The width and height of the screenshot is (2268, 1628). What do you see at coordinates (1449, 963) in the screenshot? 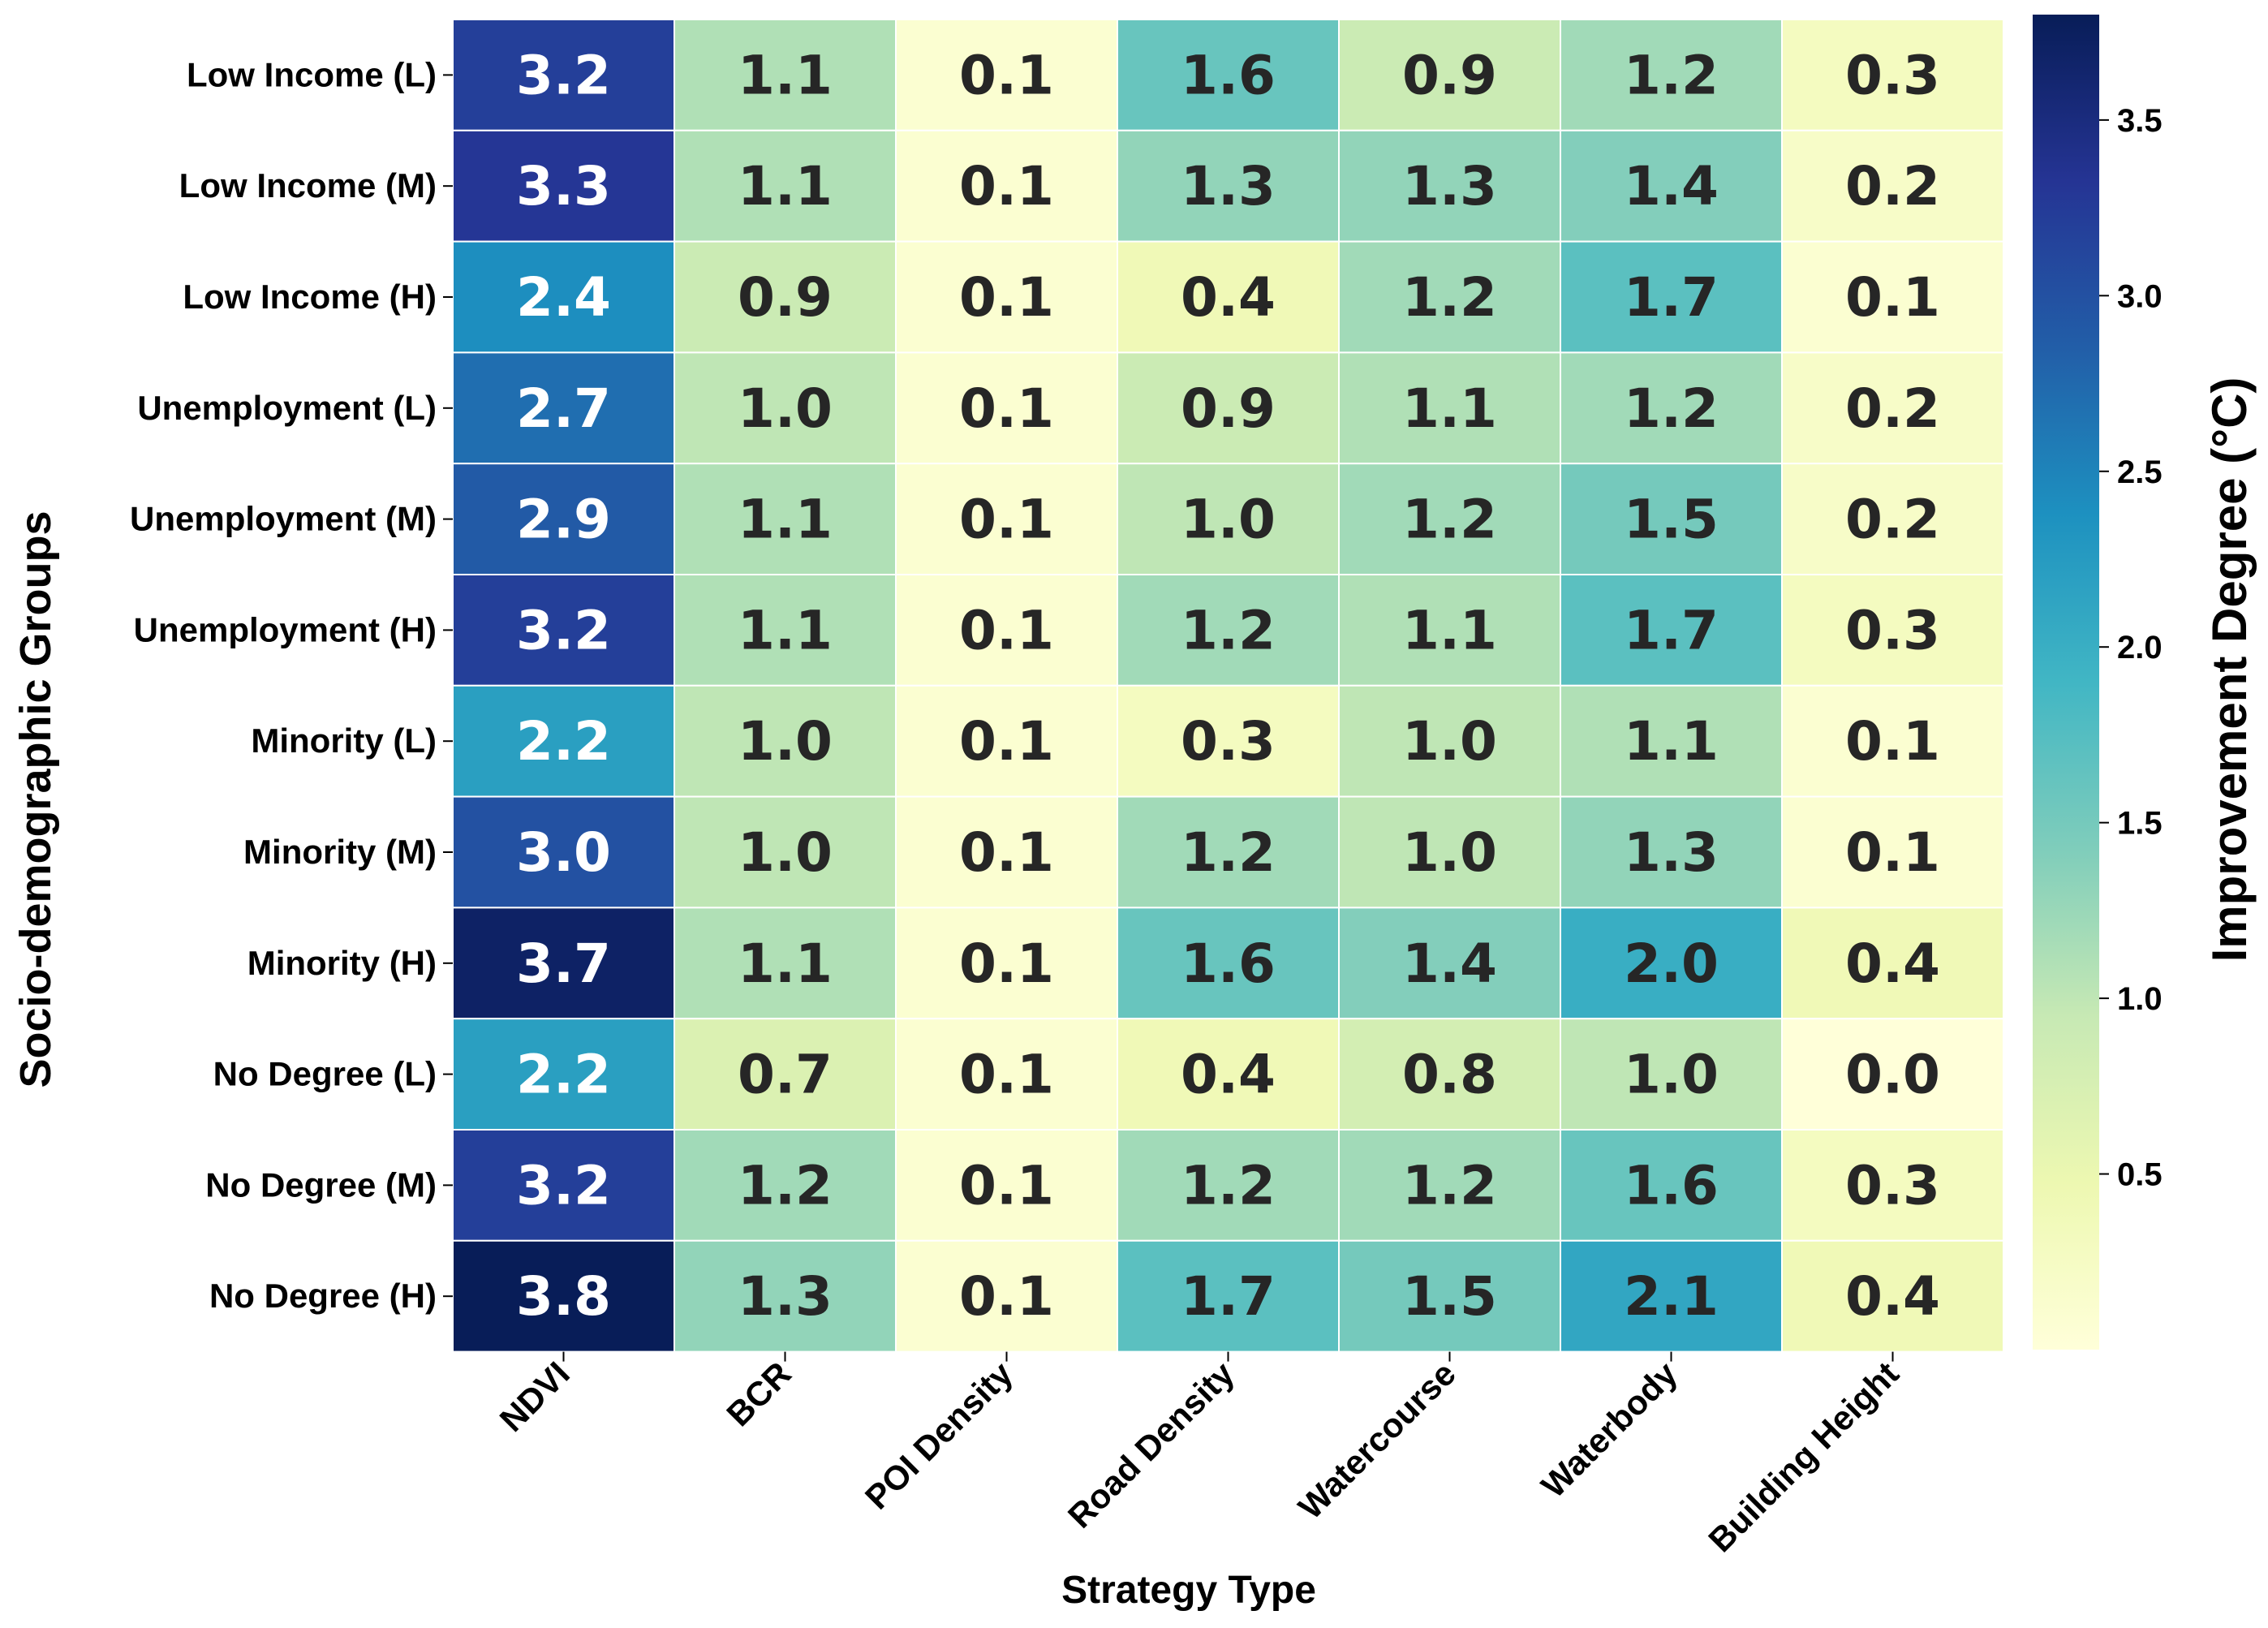
I see `cell-value-label: 1.4` at bounding box center [1449, 963].